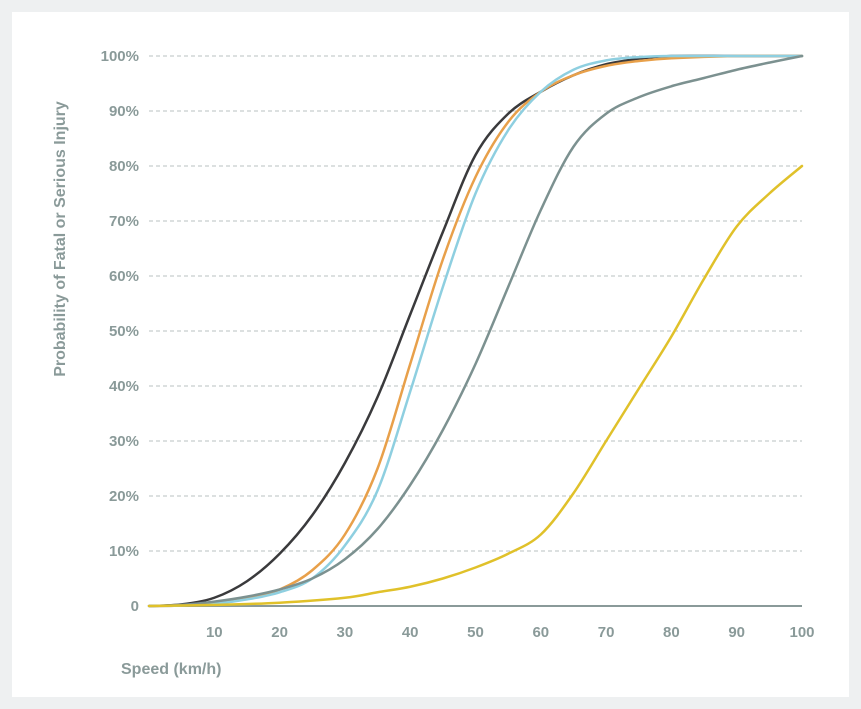 The width and height of the screenshot is (861, 709). I want to click on x-tick-label: 10, so click(214, 632).